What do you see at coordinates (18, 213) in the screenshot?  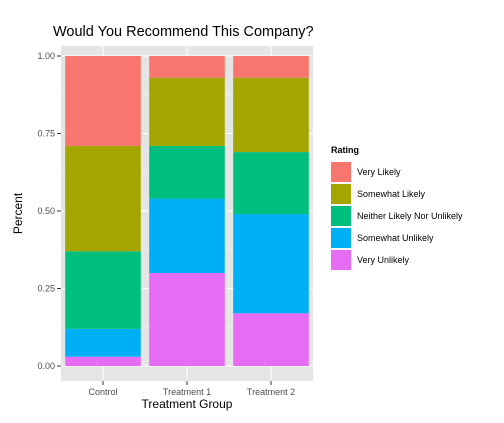 I see `y-axis-title: Percent` at bounding box center [18, 213].